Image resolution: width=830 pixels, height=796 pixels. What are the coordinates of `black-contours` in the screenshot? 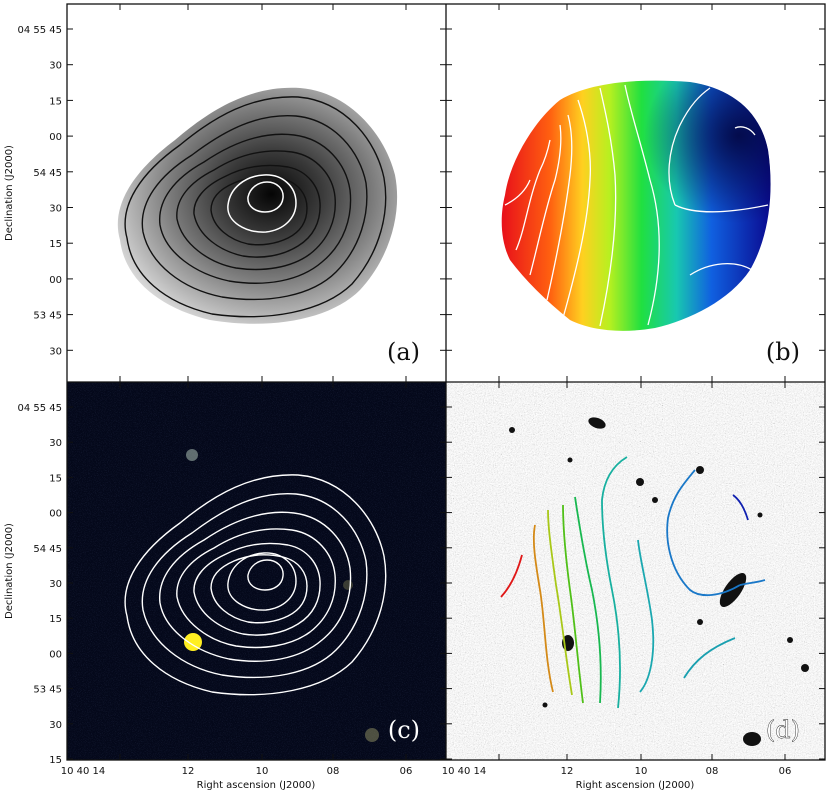 It's located at (255, 207).